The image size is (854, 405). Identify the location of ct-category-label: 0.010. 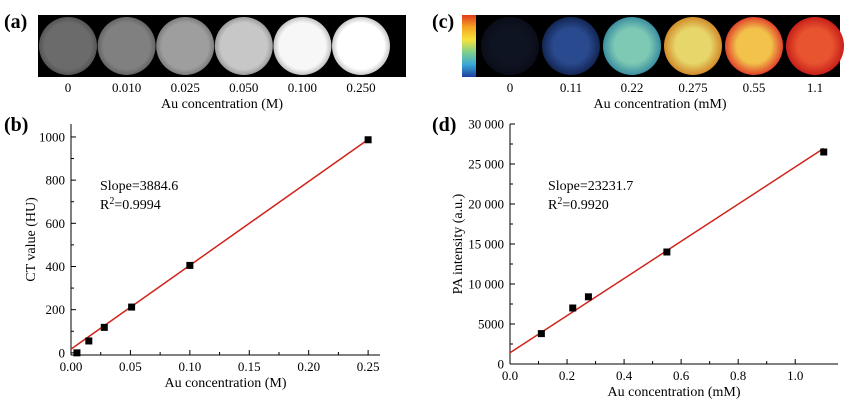
(126, 87).